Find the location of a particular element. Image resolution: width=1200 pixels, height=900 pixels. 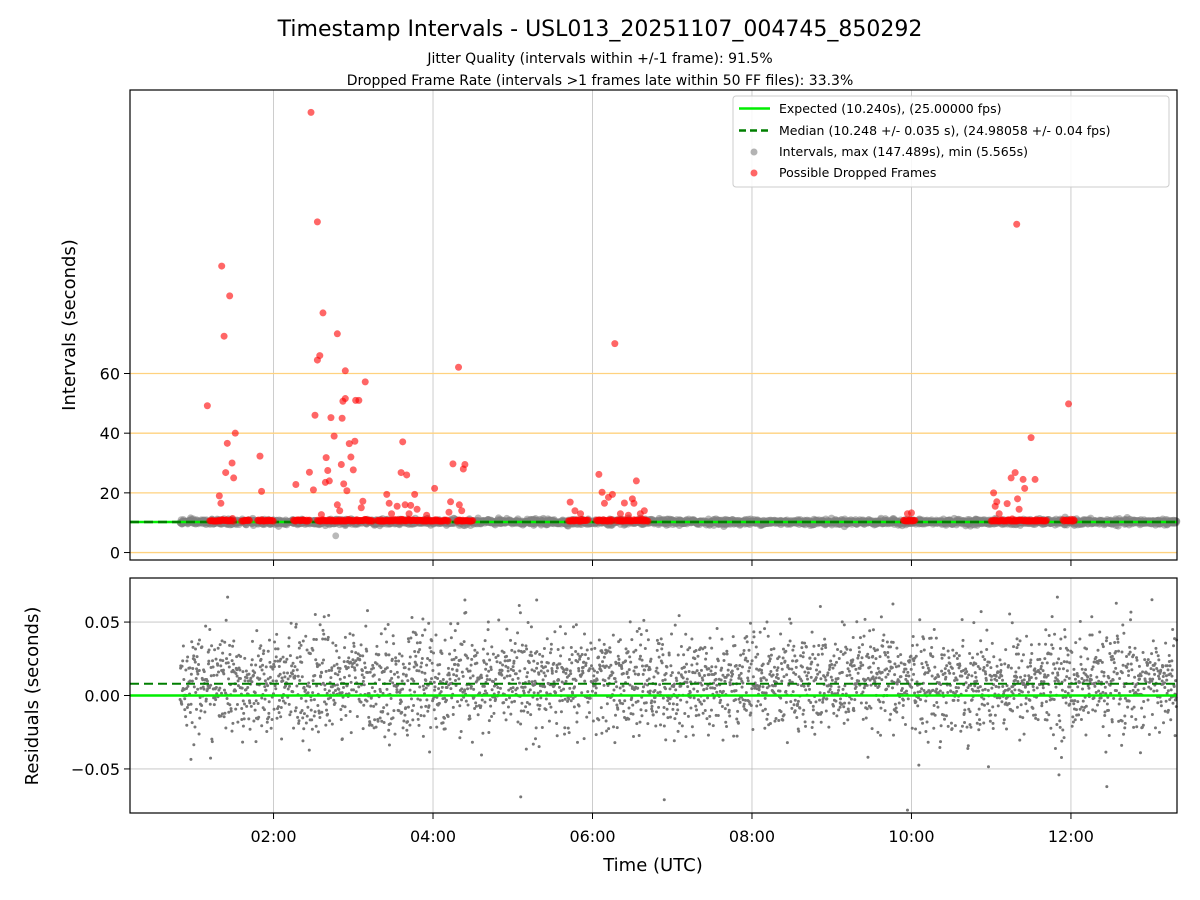

interval-point is located at coordinates (336, 536).